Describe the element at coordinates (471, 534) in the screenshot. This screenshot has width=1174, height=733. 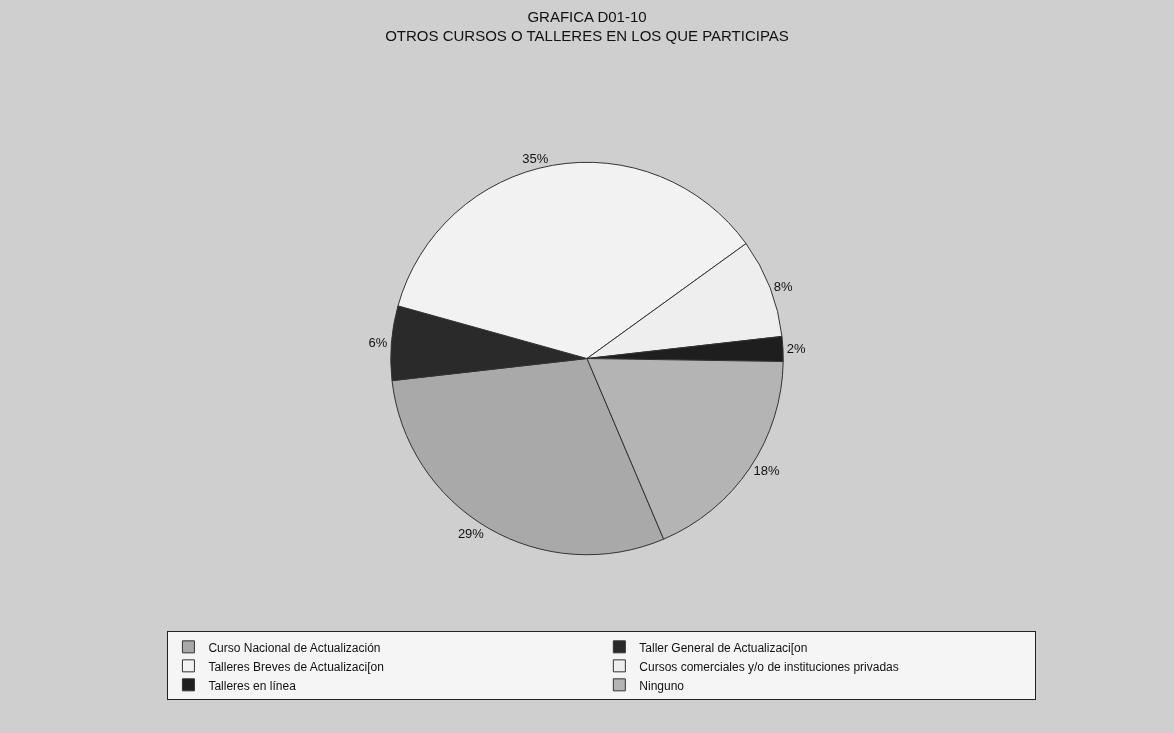
I see `data-label: 29%` at that location.